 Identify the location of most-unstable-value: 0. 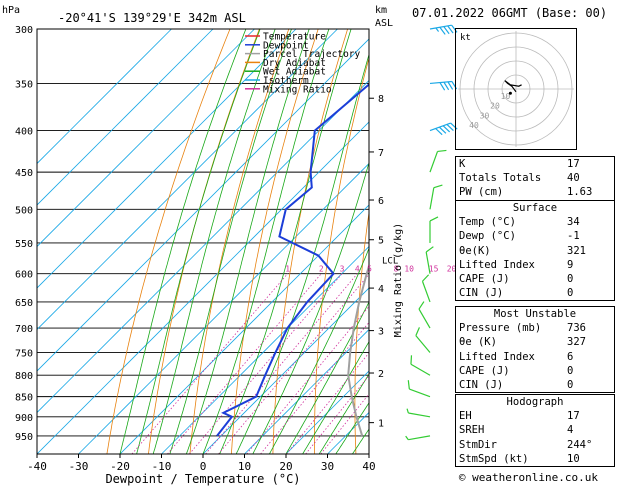
(570, 370).